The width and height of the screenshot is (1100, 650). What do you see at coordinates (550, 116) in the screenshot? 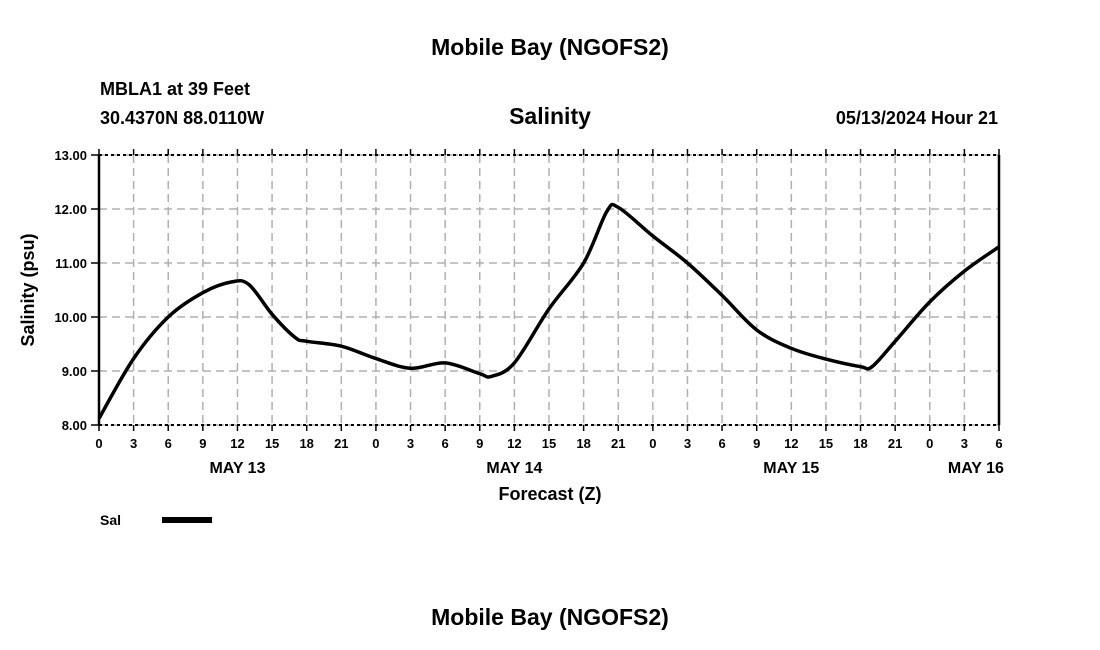
I see `chart-title: Salinity` at bounding box center [550, 116].